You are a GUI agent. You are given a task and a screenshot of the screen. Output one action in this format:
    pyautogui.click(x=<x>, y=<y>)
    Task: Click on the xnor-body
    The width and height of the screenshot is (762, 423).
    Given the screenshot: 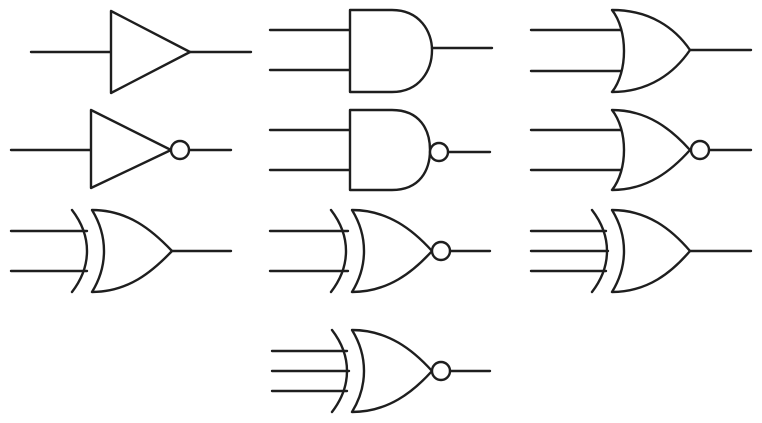 What is the action you would take?
    pyautogui.click(x=392, y=251)
    